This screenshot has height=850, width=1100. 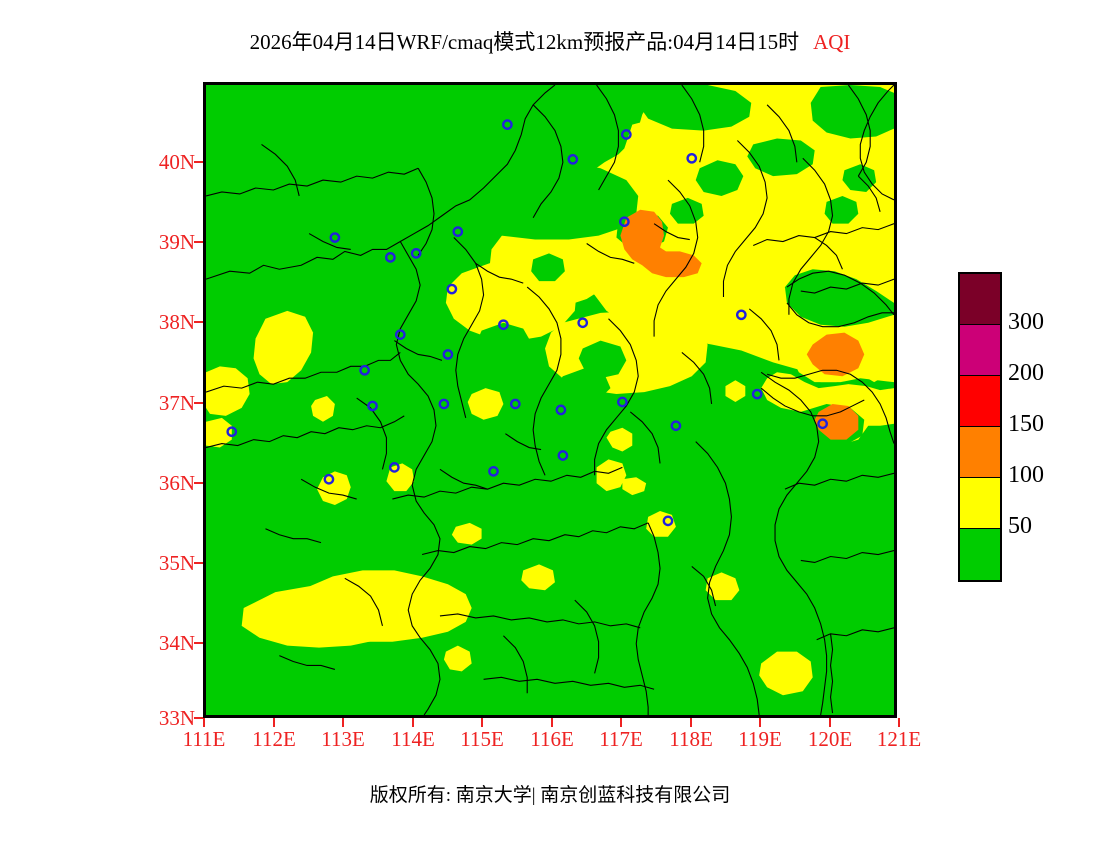 I want to click on x-axis-label-112e: 112E, so click(x=274, y=739).